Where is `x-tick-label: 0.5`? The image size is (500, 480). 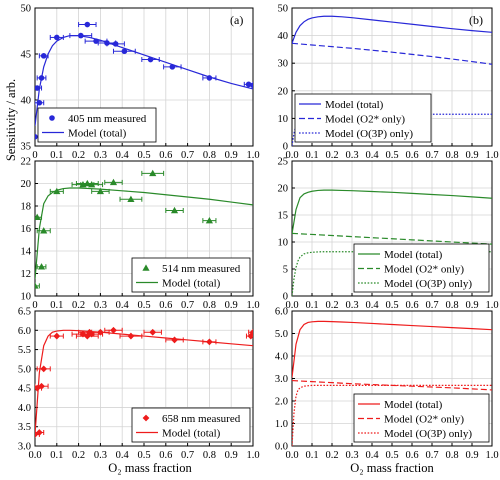 x-tick-label: 0.5 is located at coordinates (391, 155).